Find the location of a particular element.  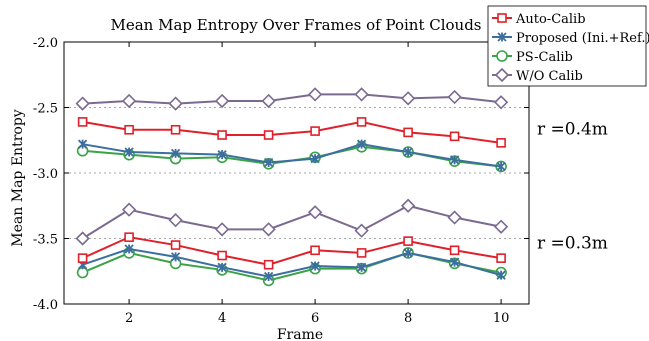

series-proposed-ini-ref-r03 is located at coordinates (291, 263).